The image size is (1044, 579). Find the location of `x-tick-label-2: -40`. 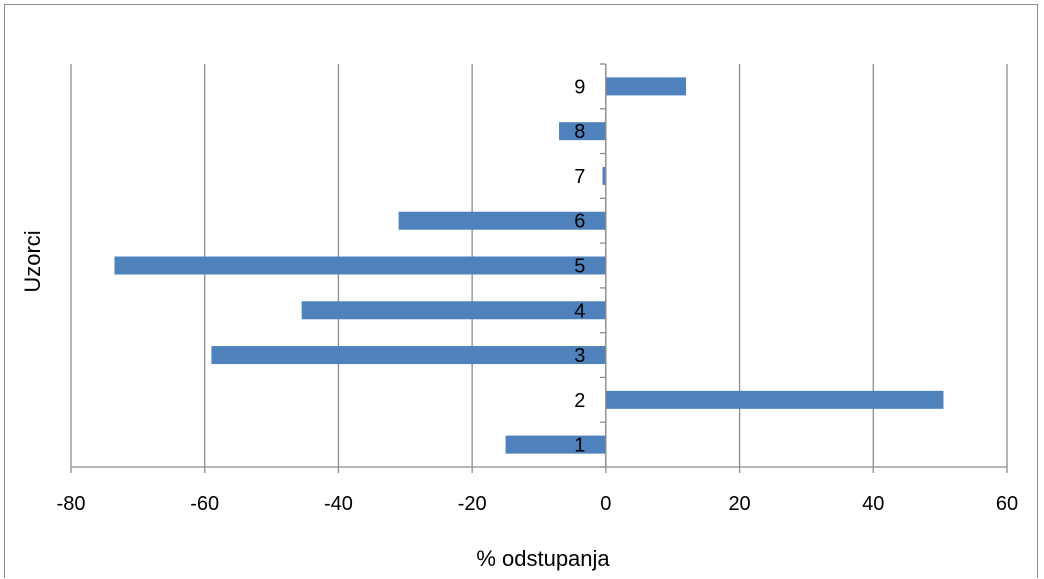

x-tick-label-2: -40 is located at coordinates (338, 504).